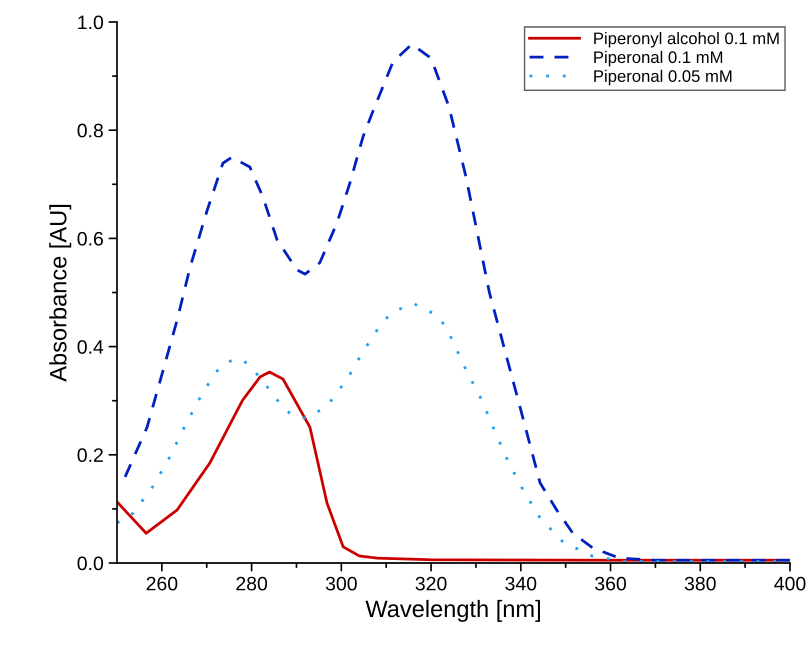 Image resolution: width=811 pixels, height=649 pixels. I want to click on x-axis-title: Wavelength [nm], so click(452, 611).